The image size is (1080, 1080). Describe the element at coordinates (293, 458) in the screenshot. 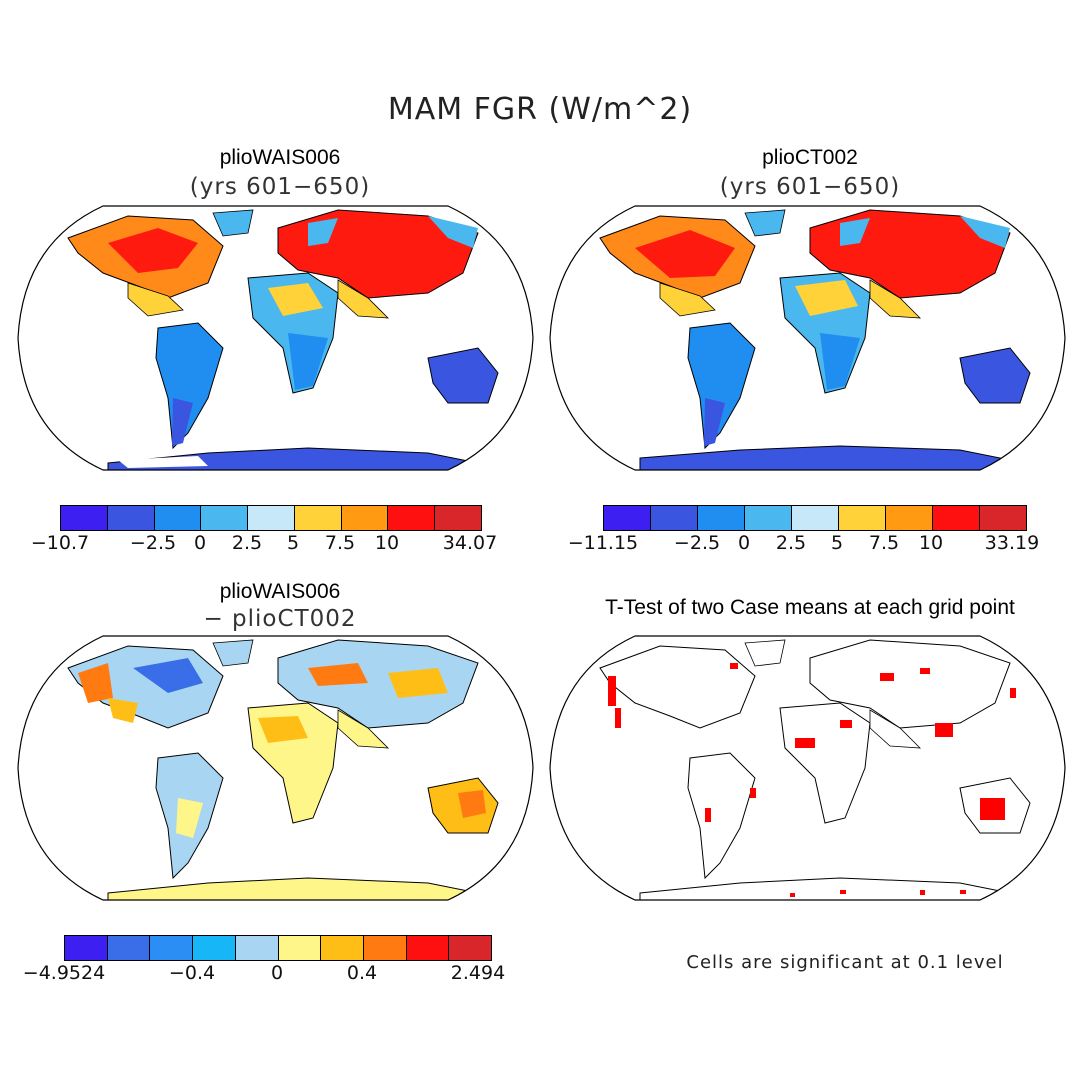

I see `antarctica` at that location.